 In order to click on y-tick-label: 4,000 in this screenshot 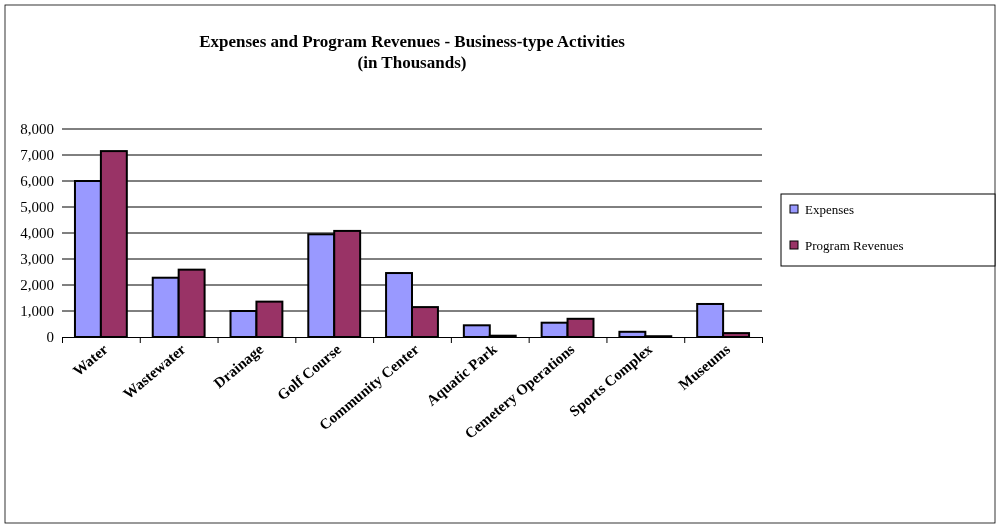, I will do `click(37, 233)`.